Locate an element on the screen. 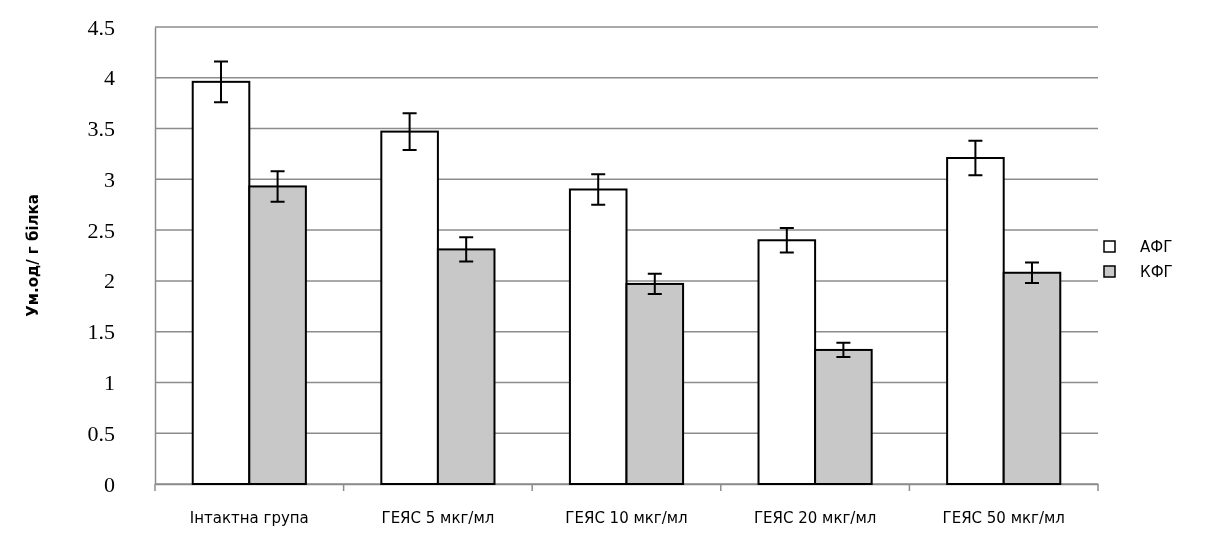 The image size is (1219, 545). x-tick-label: ГЕЯС 50 мкг/мл is located at coordinates (1003, 517).